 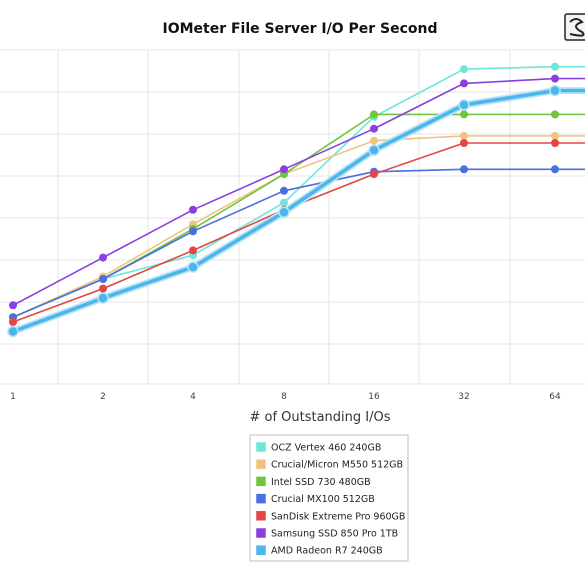 I want to click on legend-entry: Intel SSD 730 480GB, so click(x=313, y=482).